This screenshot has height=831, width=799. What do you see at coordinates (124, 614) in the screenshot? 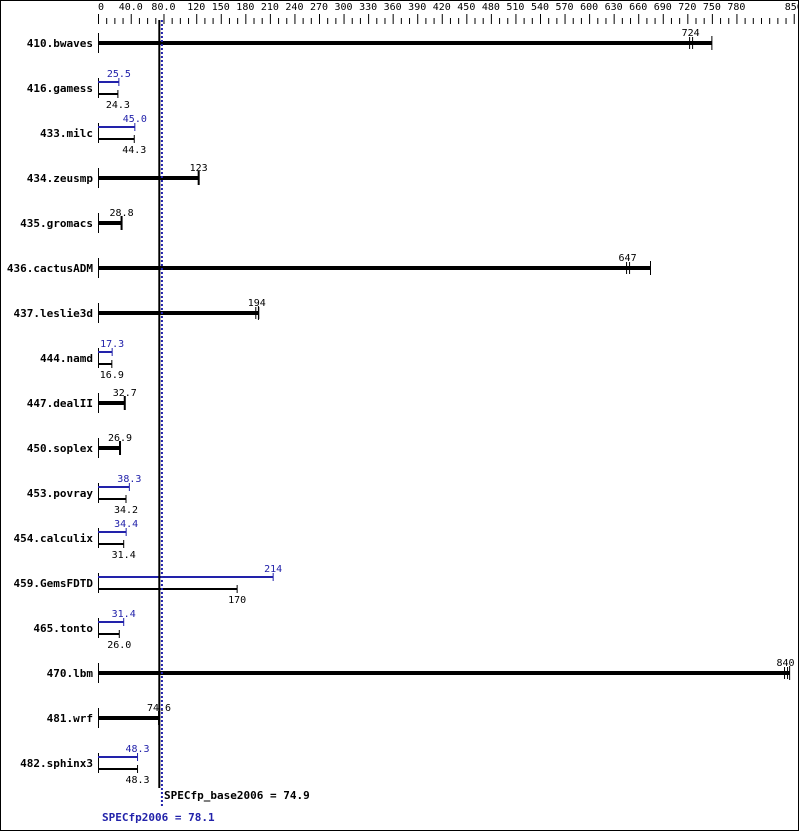
I see `peak-value-label: 31.4` at bounding box center [124, 614].